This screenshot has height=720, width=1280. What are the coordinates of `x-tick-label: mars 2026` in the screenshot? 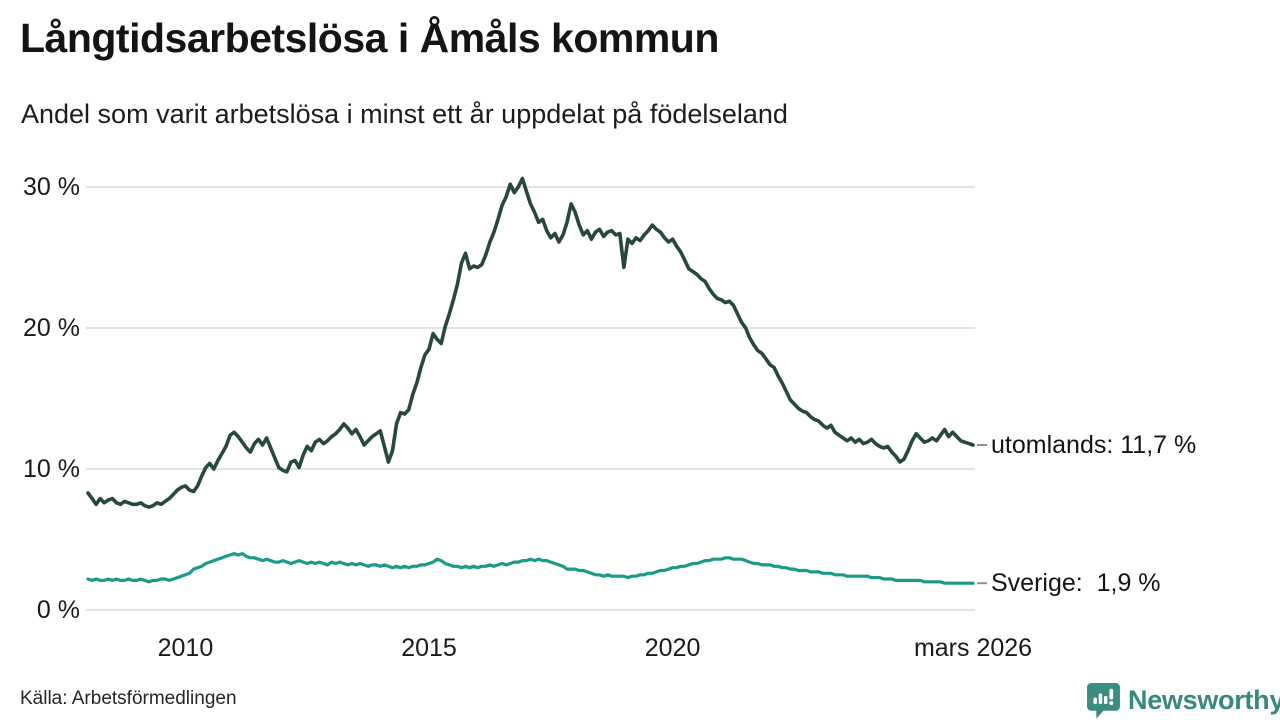 It's located at (973, 648).